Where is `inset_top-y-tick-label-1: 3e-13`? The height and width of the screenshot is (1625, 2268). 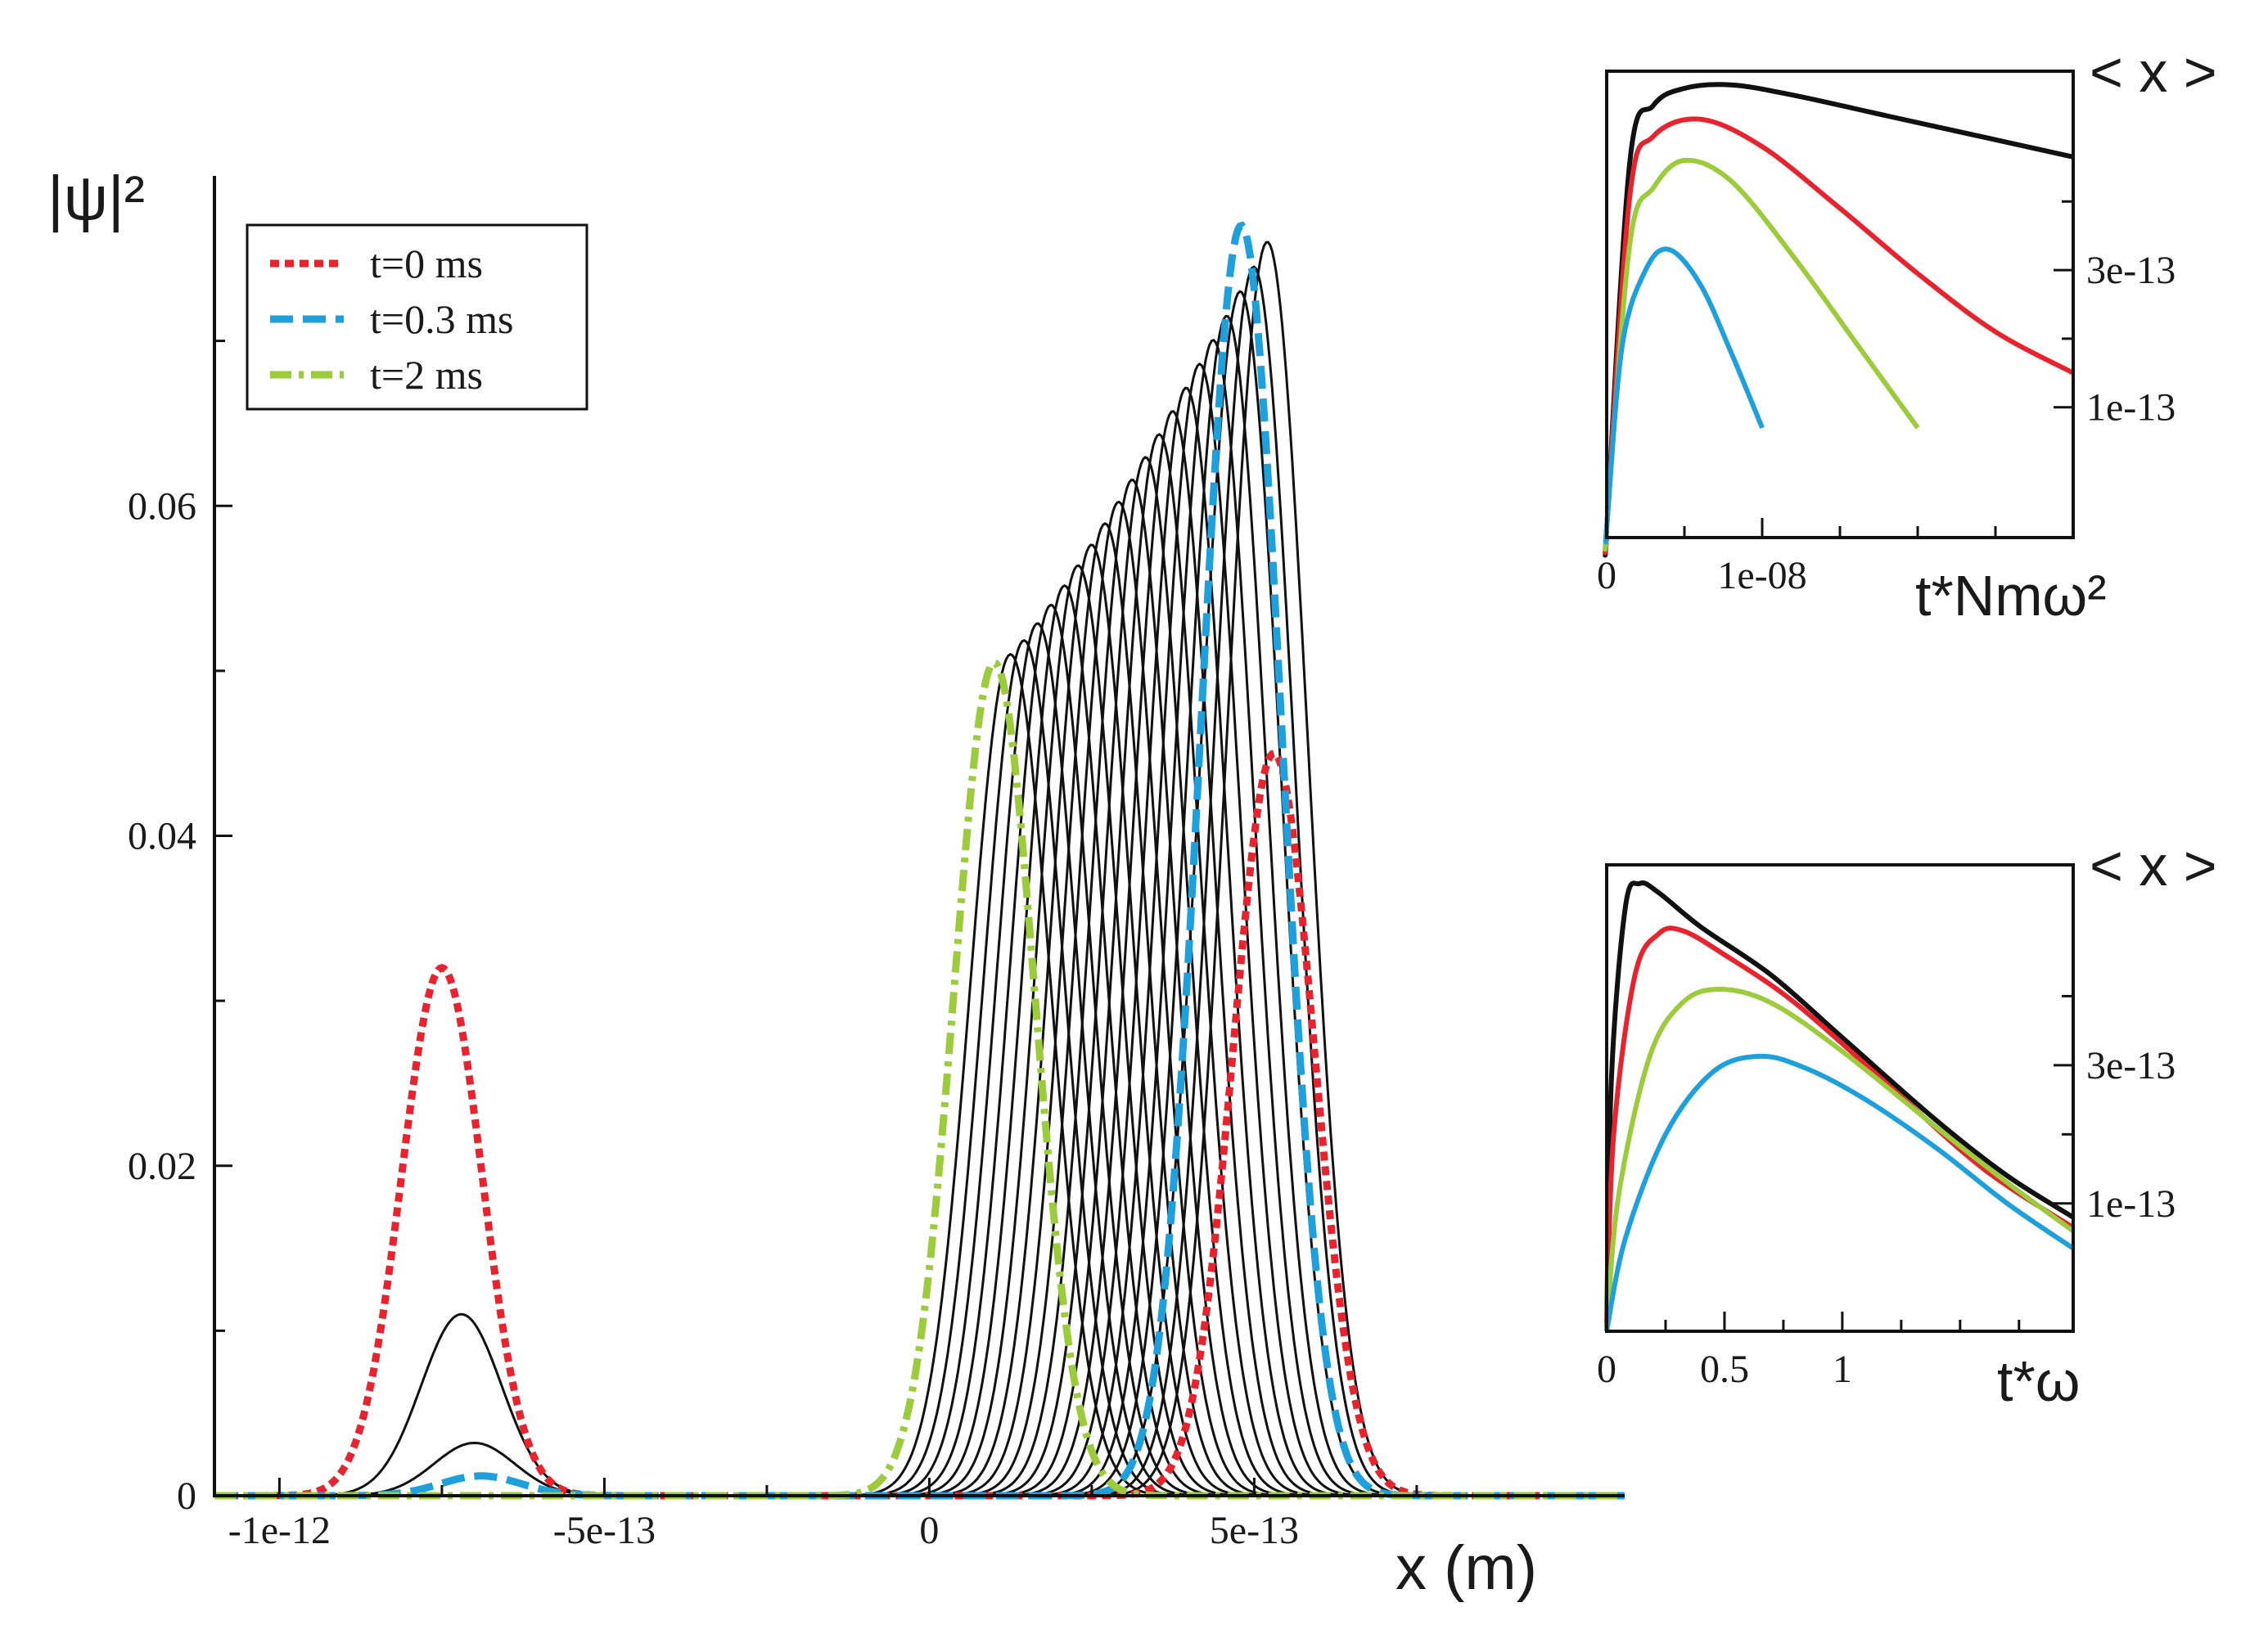 inset_top-y-tick-label-1: 3e-13 is located at coordinates (2131, 270).